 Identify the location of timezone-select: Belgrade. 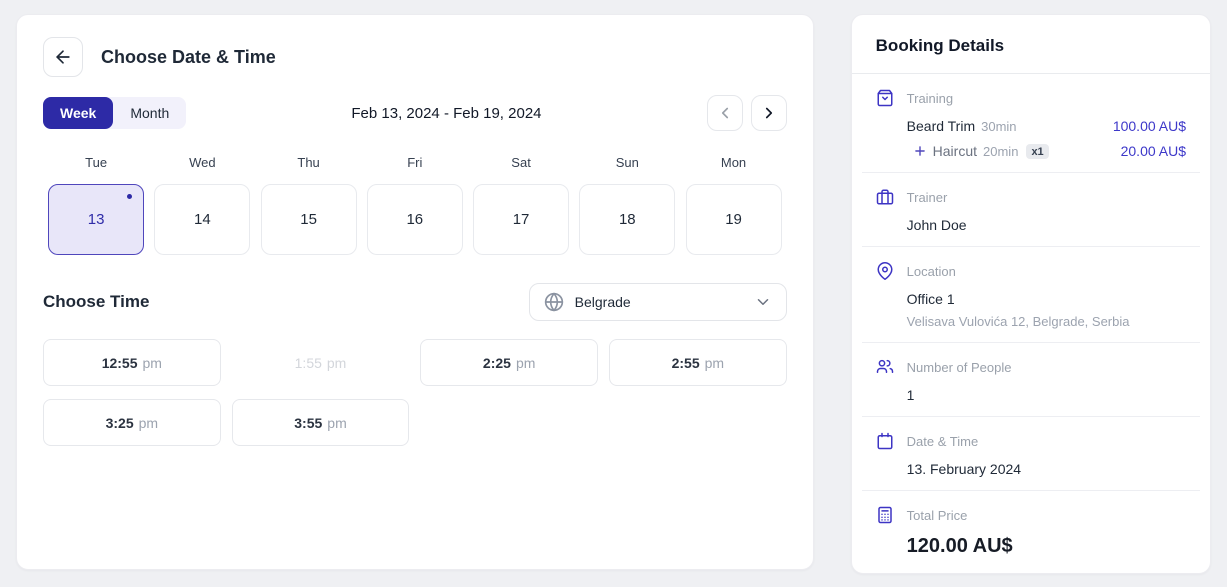
(657, 302).